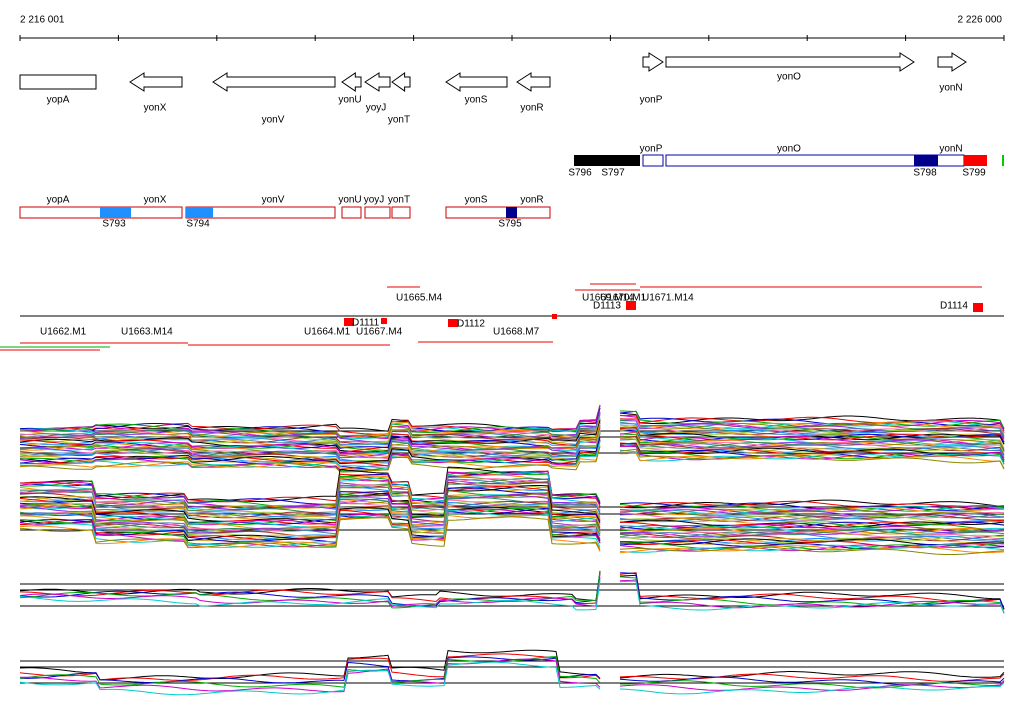  Describe the element at coordinates (580, 173) in the screenshot. I see `segment-label: S796` at that location.